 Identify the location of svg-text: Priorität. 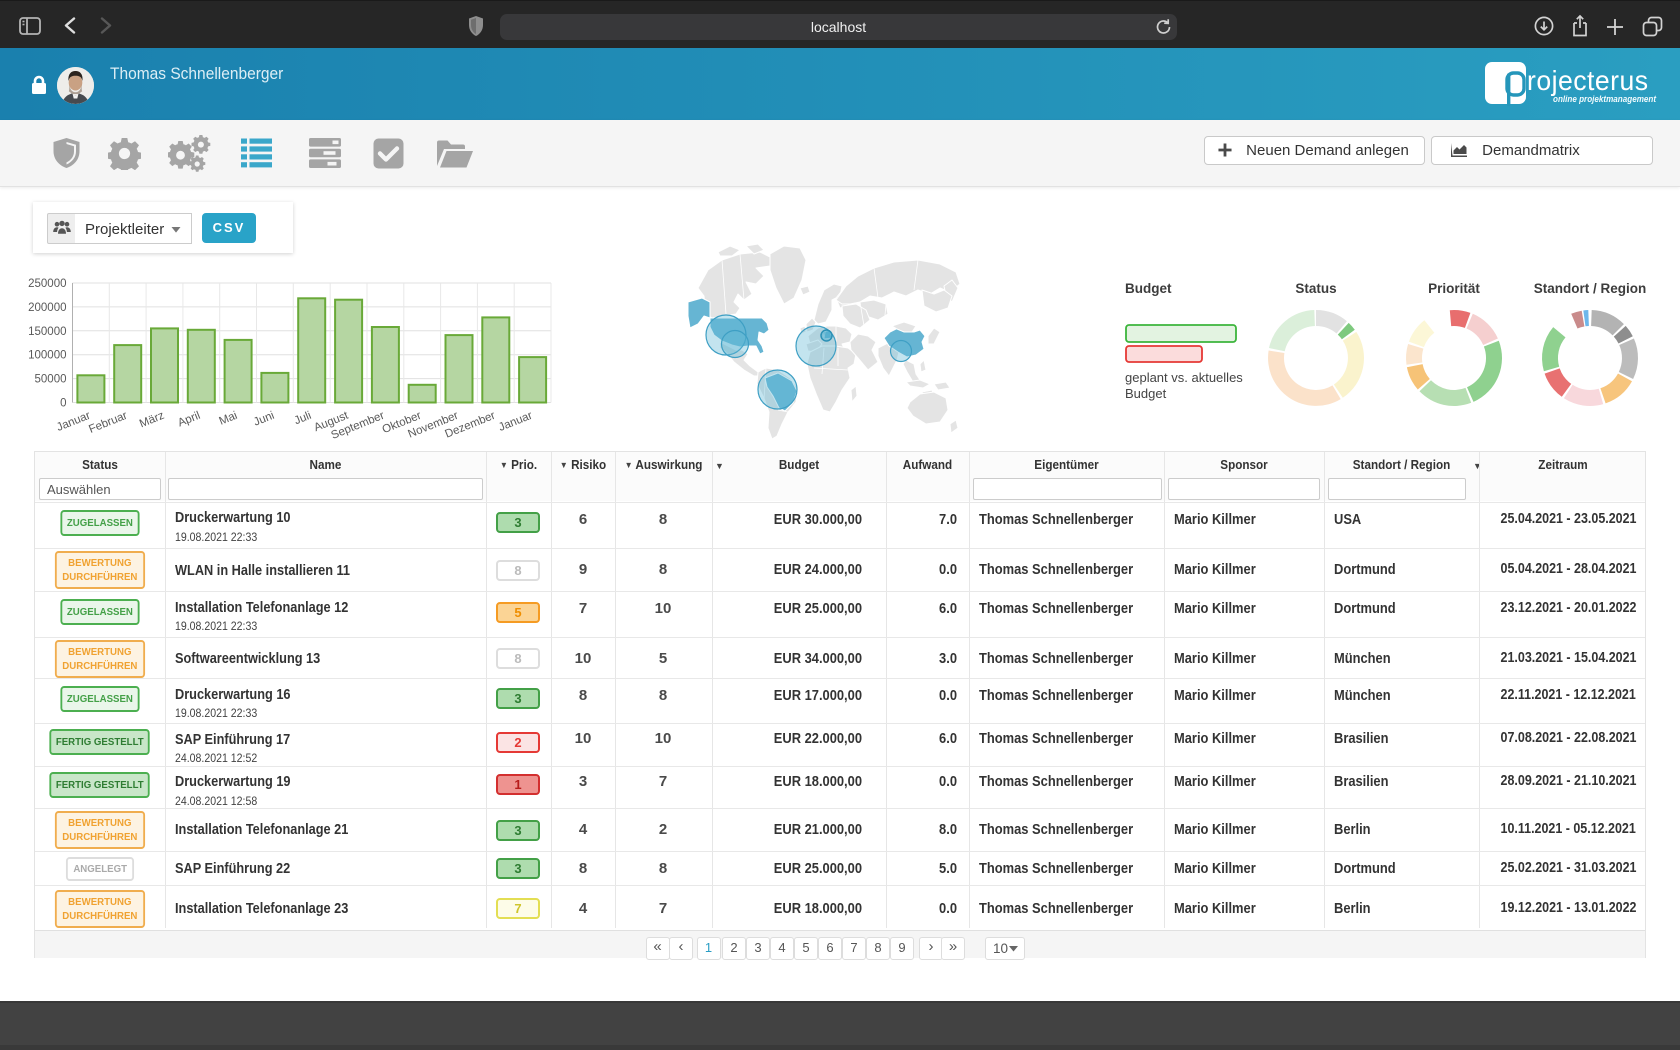
(1454, 288).